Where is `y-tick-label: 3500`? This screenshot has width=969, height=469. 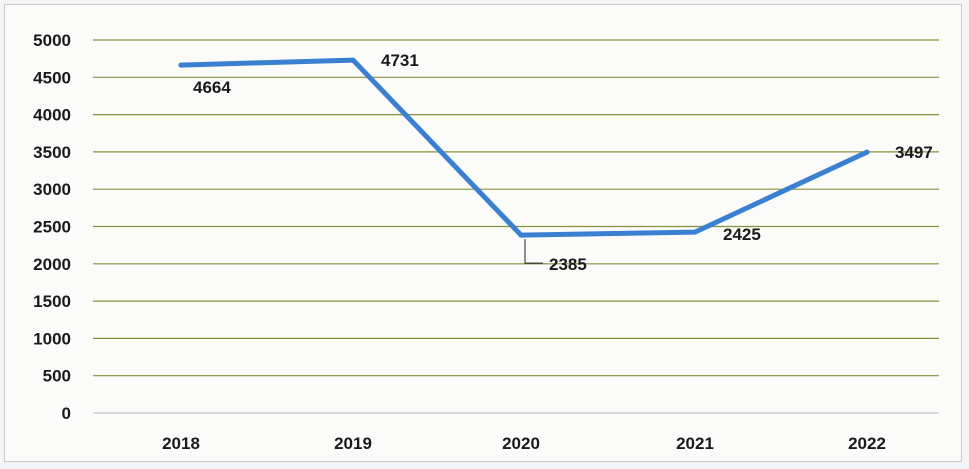 y-tick-label: 3500 is located at coordinates (52, 152).